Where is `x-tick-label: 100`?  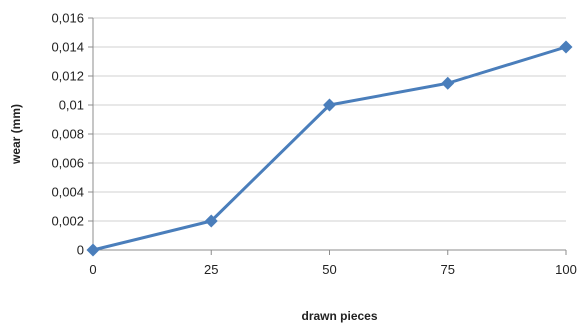 x-tick-label: 100 is located at coordinates (566, 269).